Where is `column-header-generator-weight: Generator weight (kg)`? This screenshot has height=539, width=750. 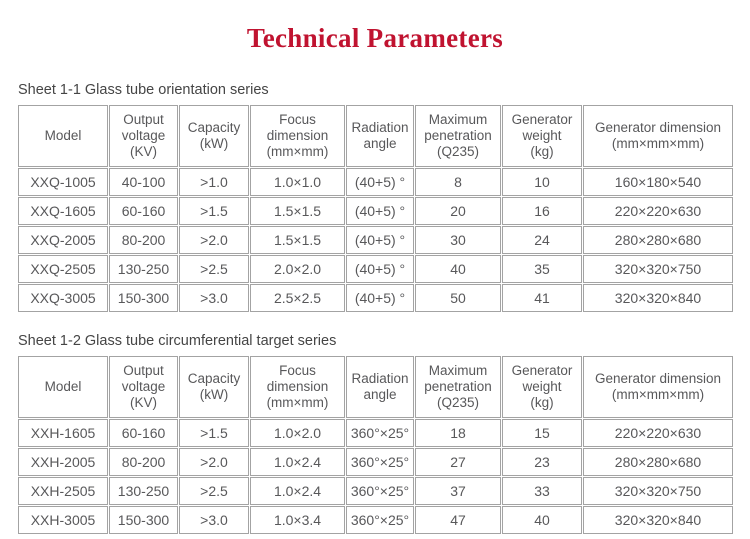 column-header-generator-weight: Generator weight (kg) is located at coordinates (542, 387).